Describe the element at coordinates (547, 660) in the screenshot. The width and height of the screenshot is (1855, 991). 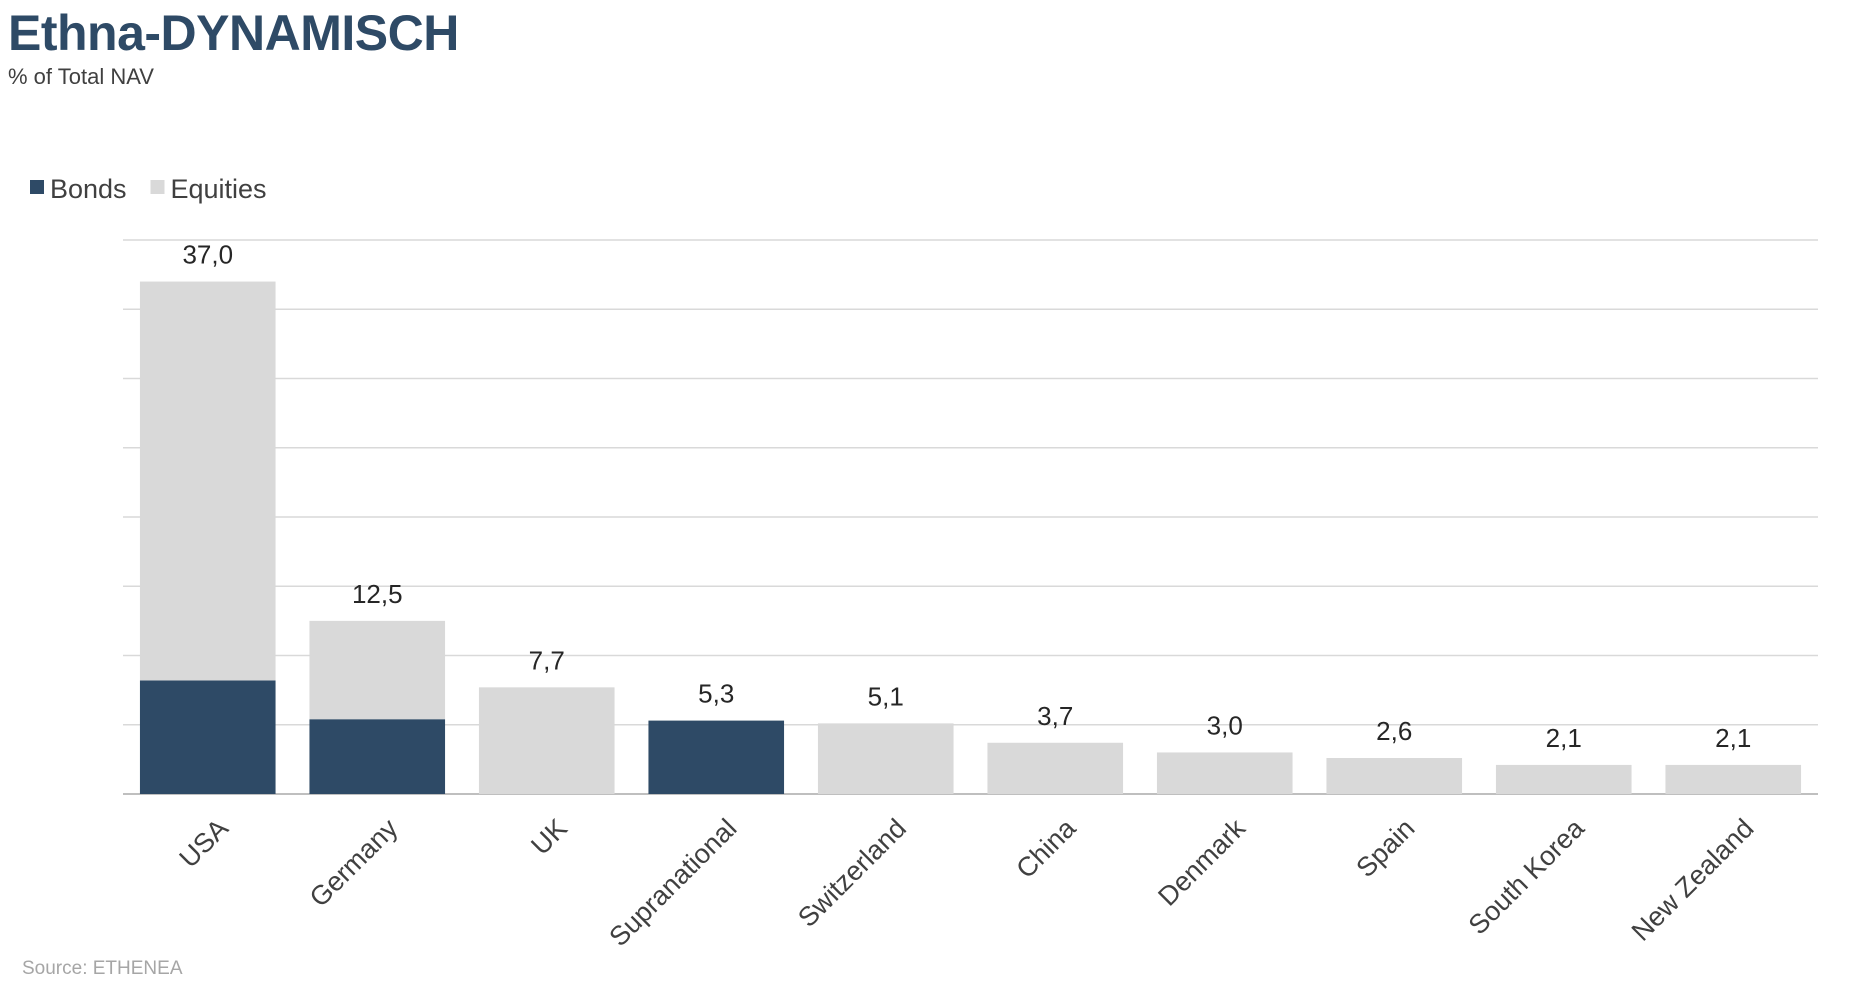
I see `data-label: 7,7` at that location.